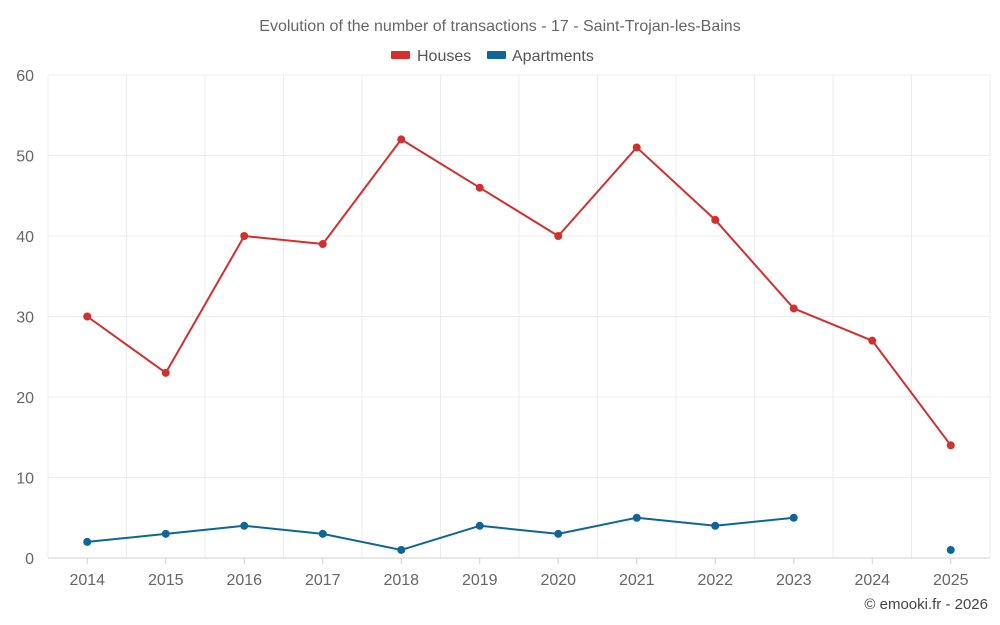  I want to click on legend: Houses Apartments, so click(492, 56).